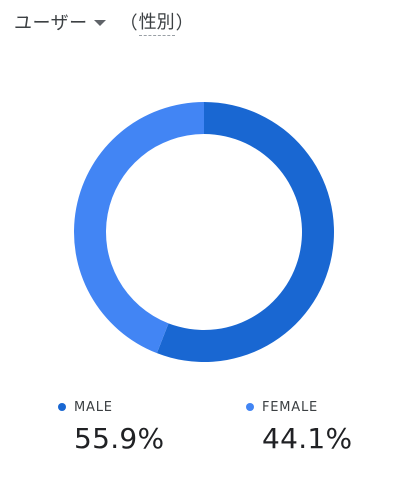  What do you see at coordinates (205, 431) in the screenshot?
I see `chart-legend: MALE 55.9% FEMALE 44.1%` at bounding box center [205, 431].